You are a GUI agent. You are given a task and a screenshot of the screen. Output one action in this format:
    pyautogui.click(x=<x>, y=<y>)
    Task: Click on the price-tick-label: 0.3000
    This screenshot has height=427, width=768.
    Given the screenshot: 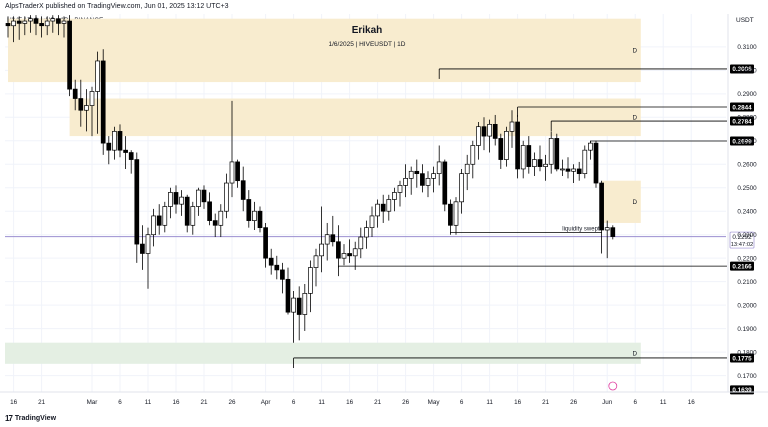 What is the action you would take?
    pyautogui.click(x=747, y=71)
    